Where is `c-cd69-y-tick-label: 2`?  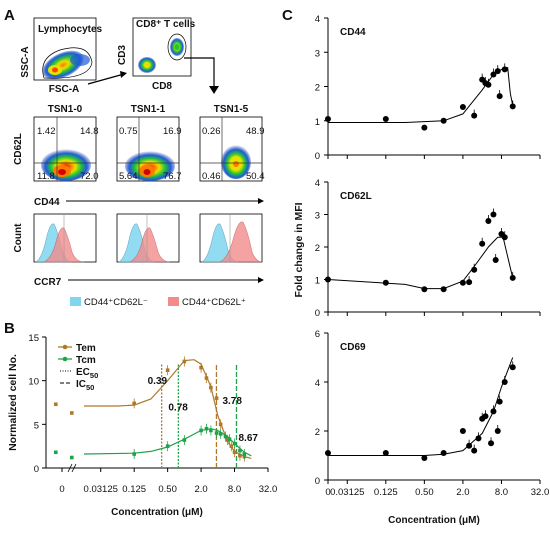
c-cd69-y-tick-label: 2 is located at coordinates (317, 432).